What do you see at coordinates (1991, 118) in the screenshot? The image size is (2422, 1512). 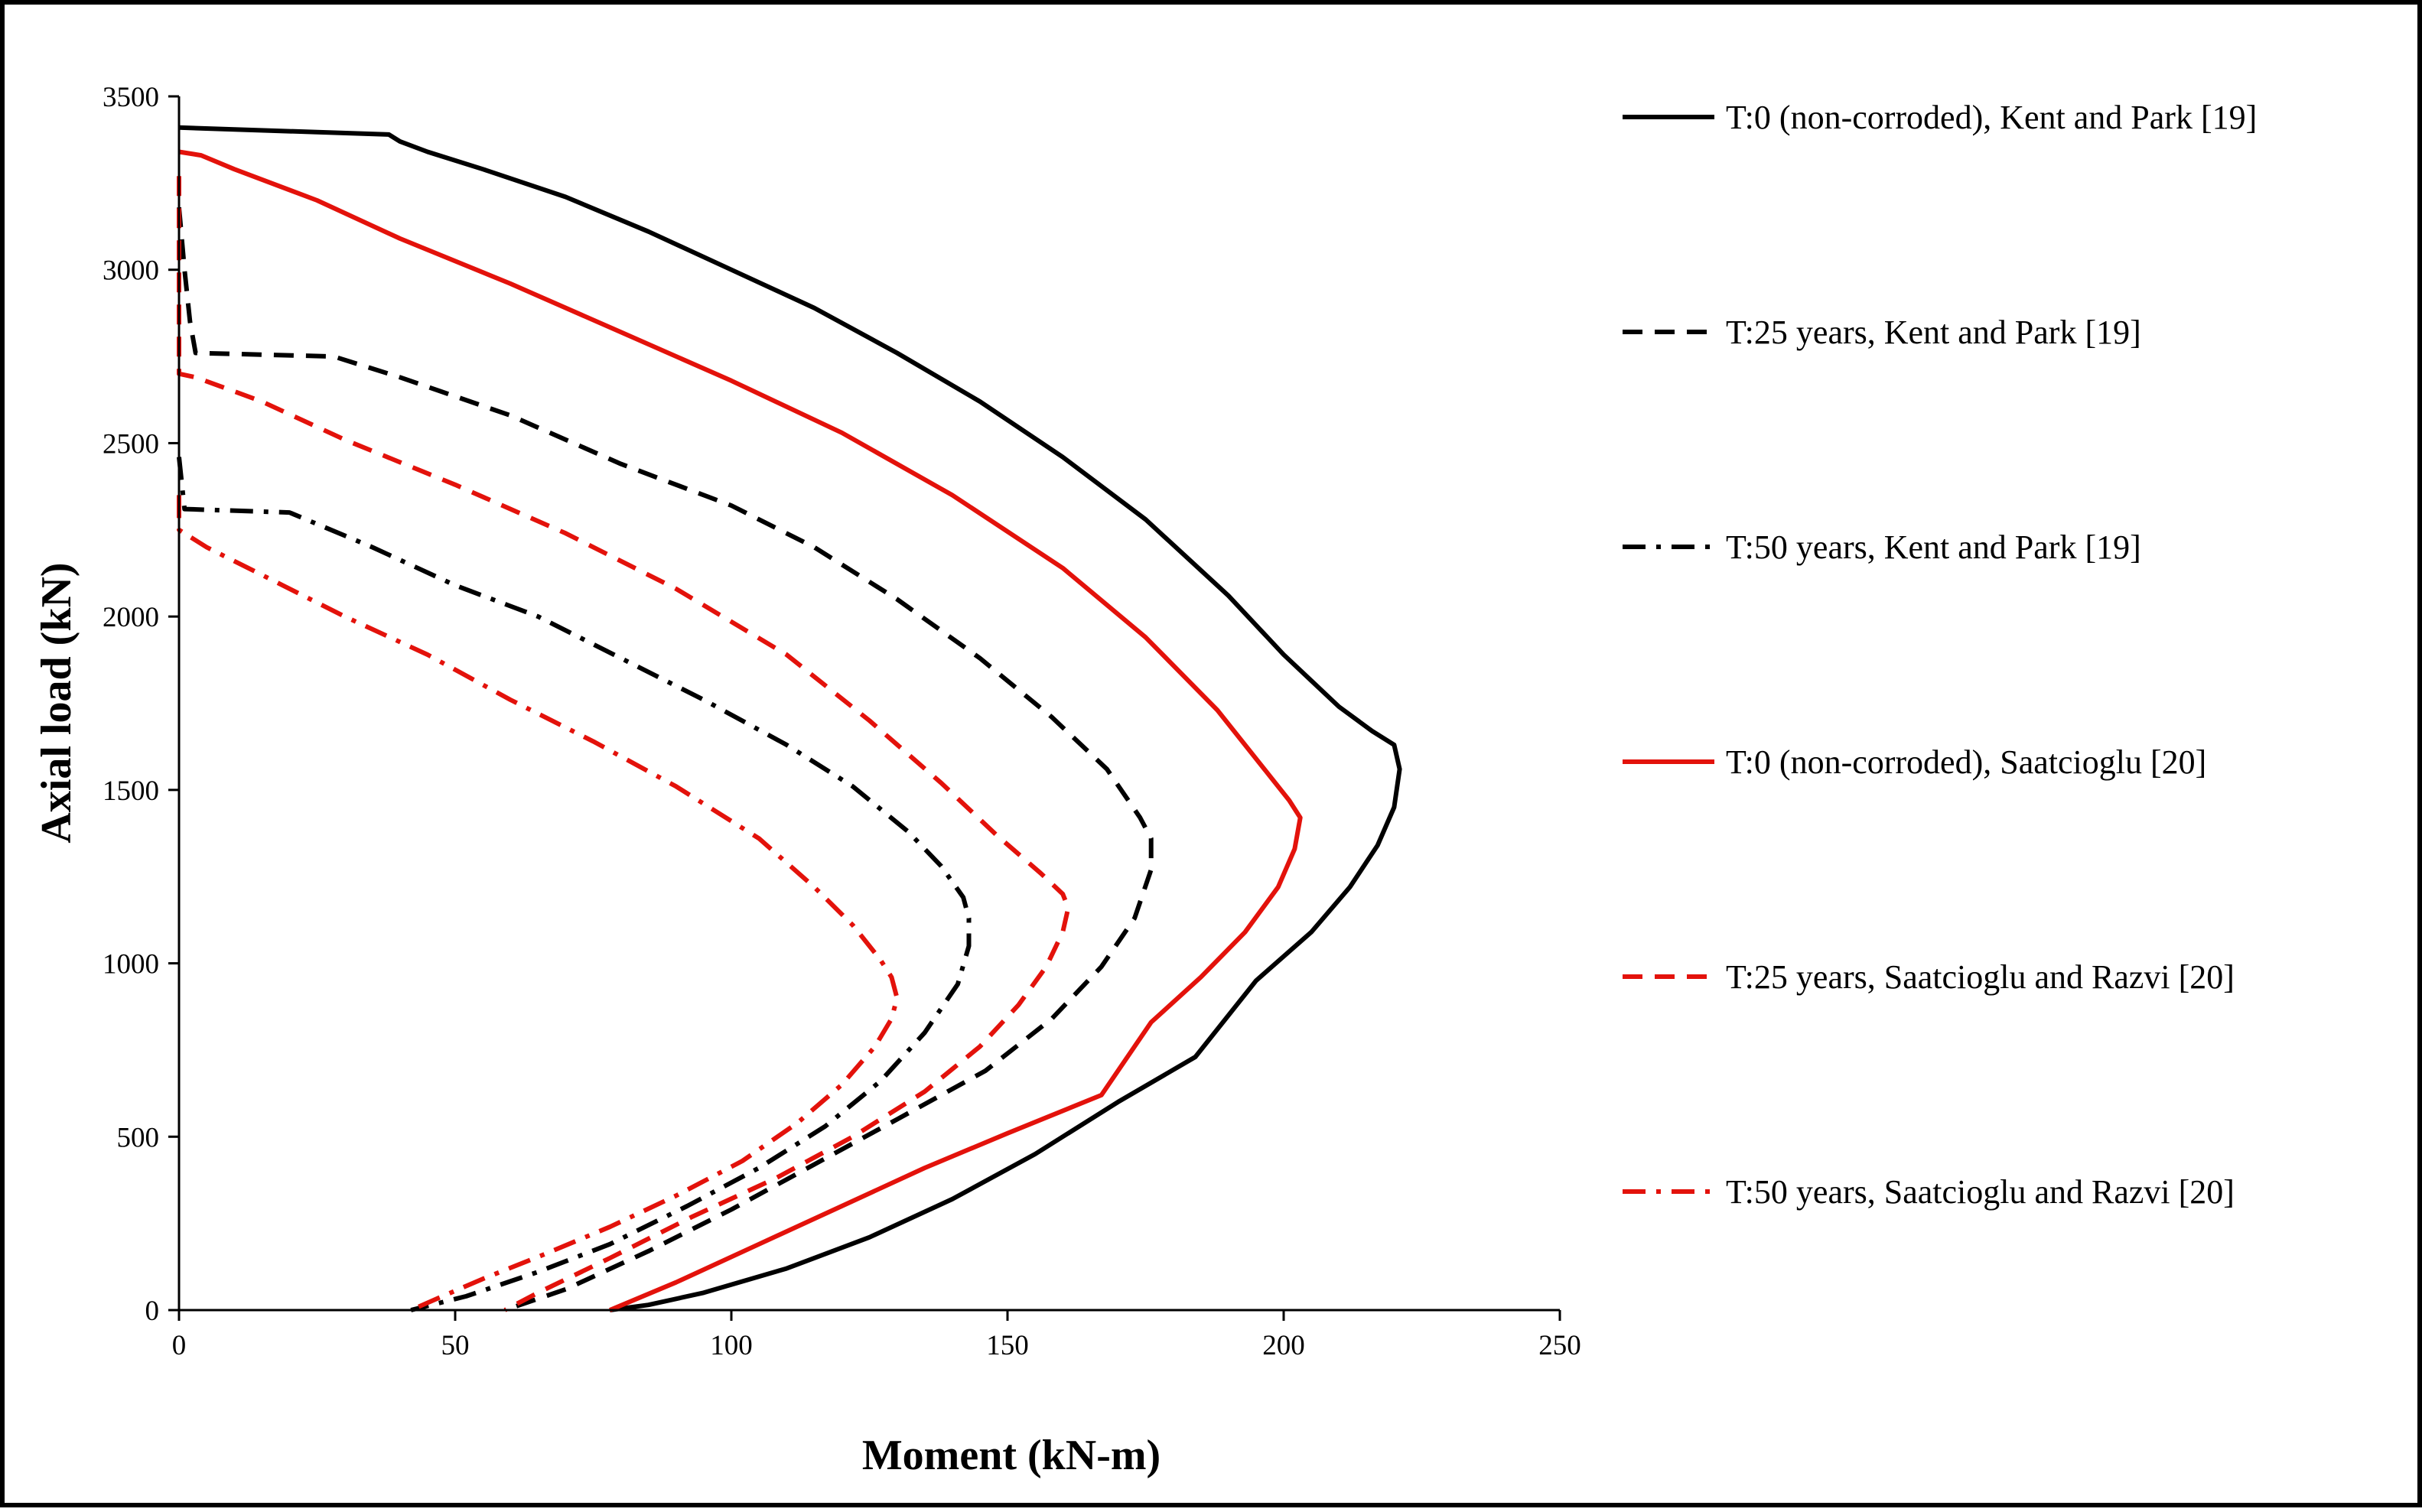 I see `legend-label: T:0 (non-corroded), Kent and Park [19]` at bounding box center [1991, 118].